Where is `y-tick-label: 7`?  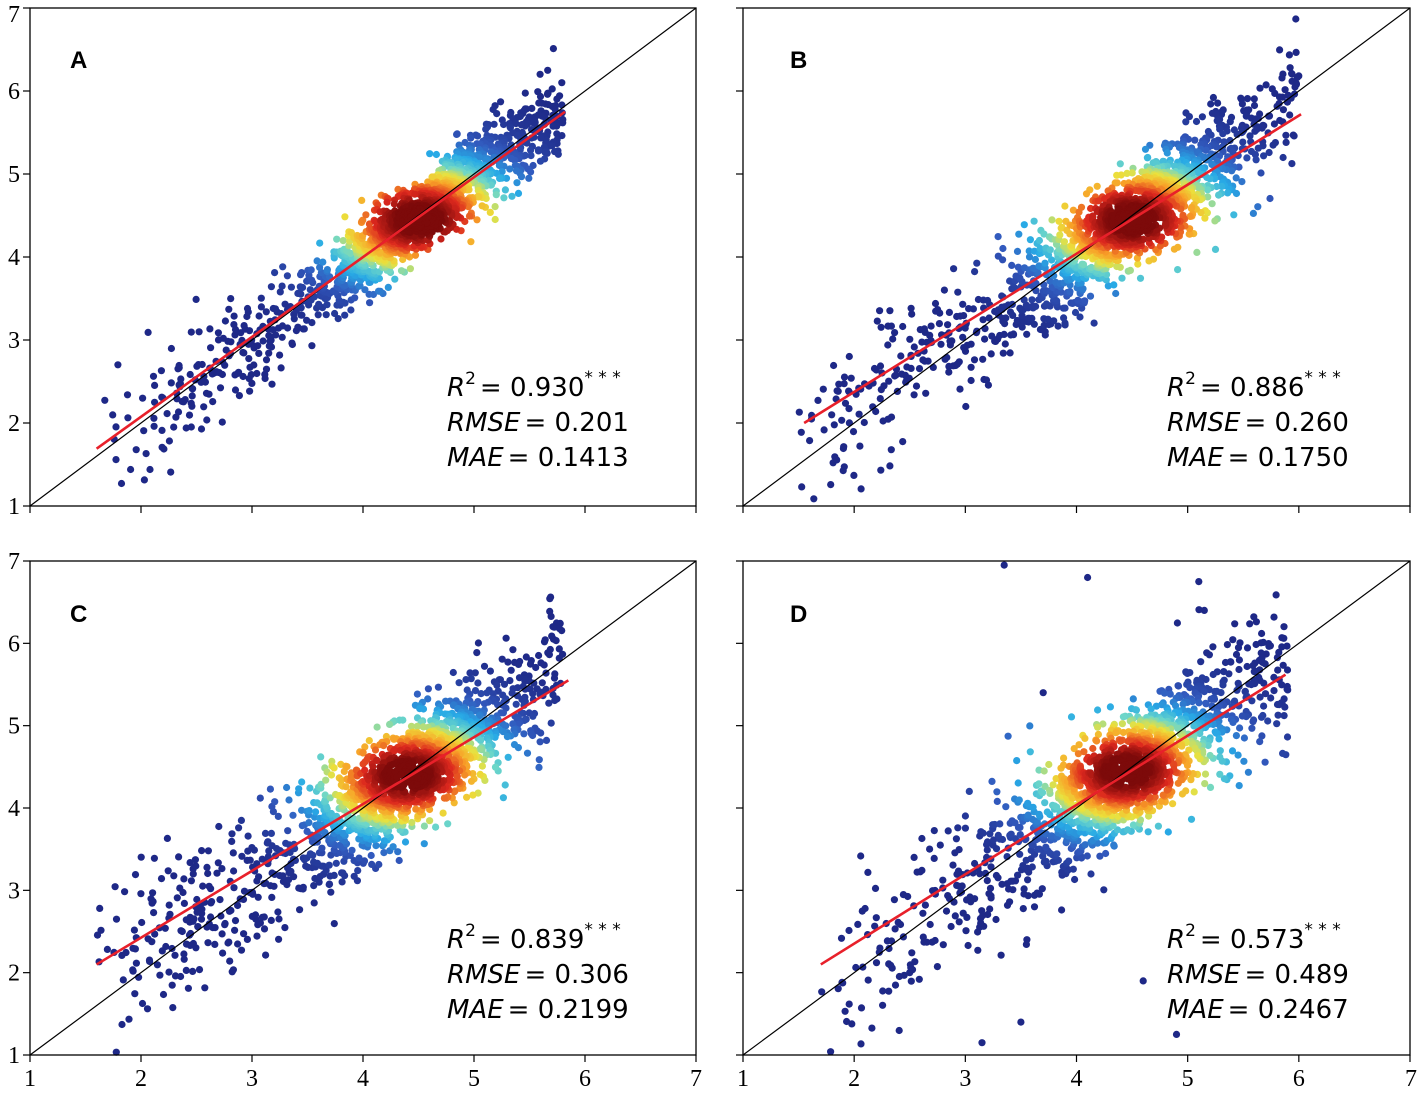
y-tick-label: 7 is located at coordinates (14, 15).